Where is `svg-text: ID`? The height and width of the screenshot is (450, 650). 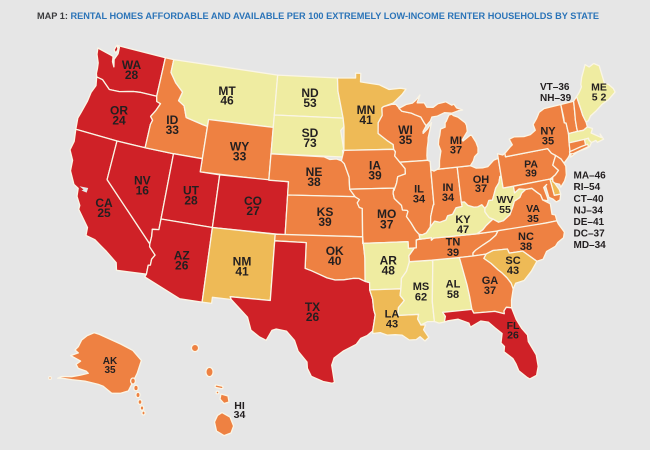 svg-text: ID is located at coordinates (172, 120).